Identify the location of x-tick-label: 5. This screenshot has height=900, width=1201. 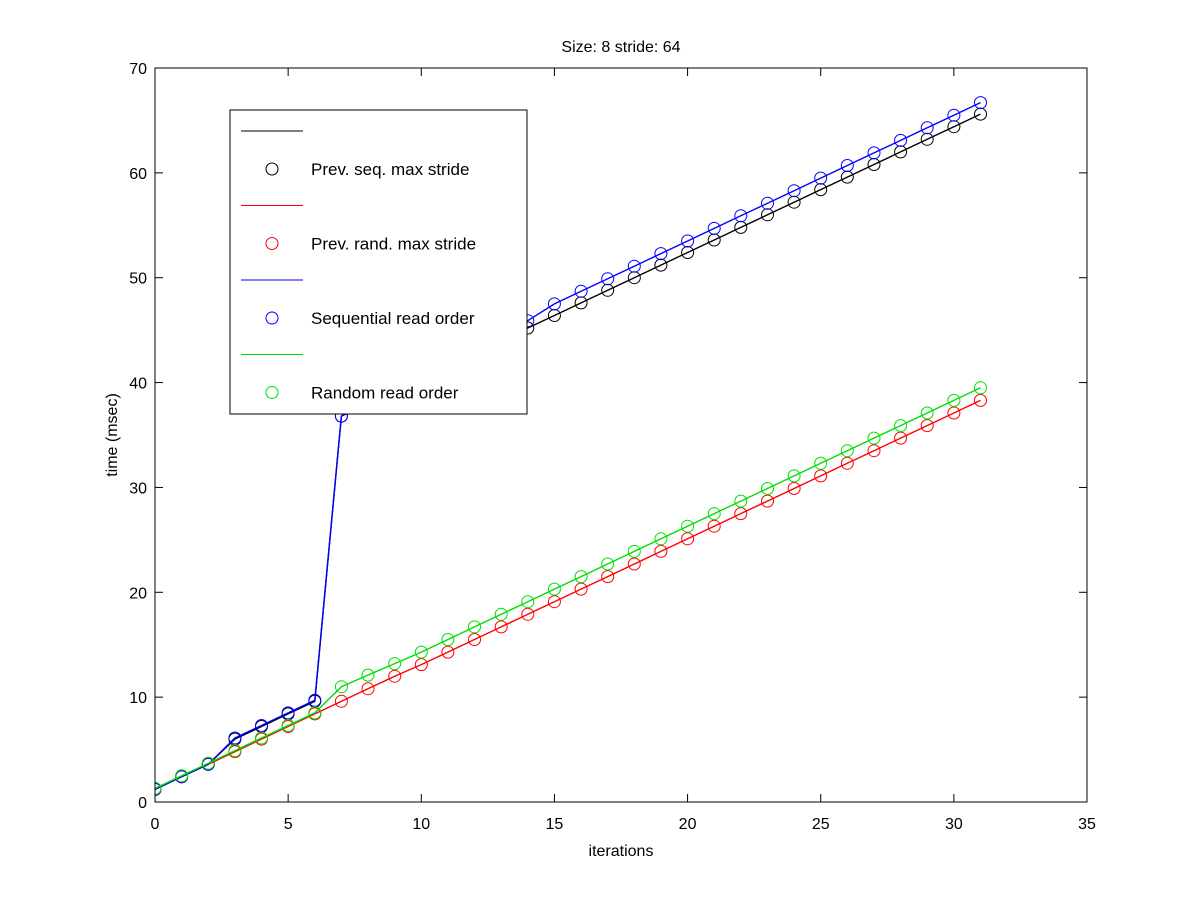
(288, 824).